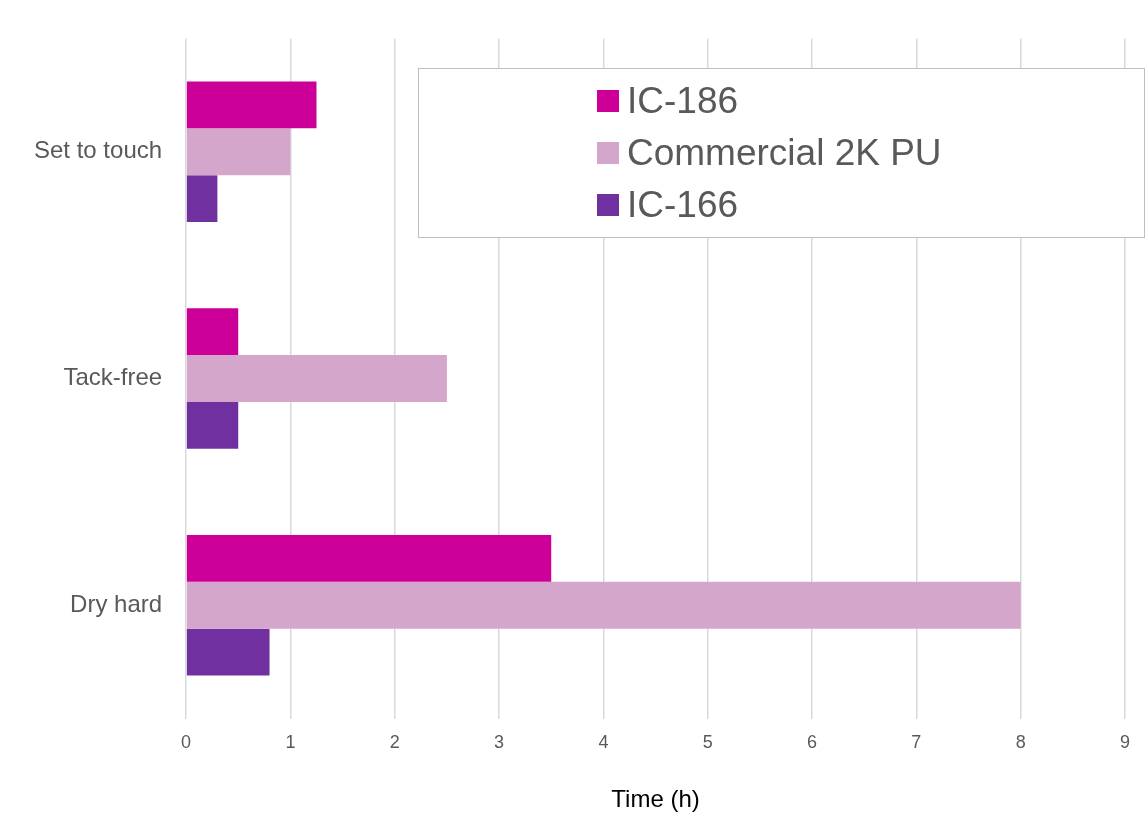 This screenshot has height=825, width=1145. Describe the element at coordinates (186, 742) in the screenshot. I see `x-tick-label: 0` at that location.